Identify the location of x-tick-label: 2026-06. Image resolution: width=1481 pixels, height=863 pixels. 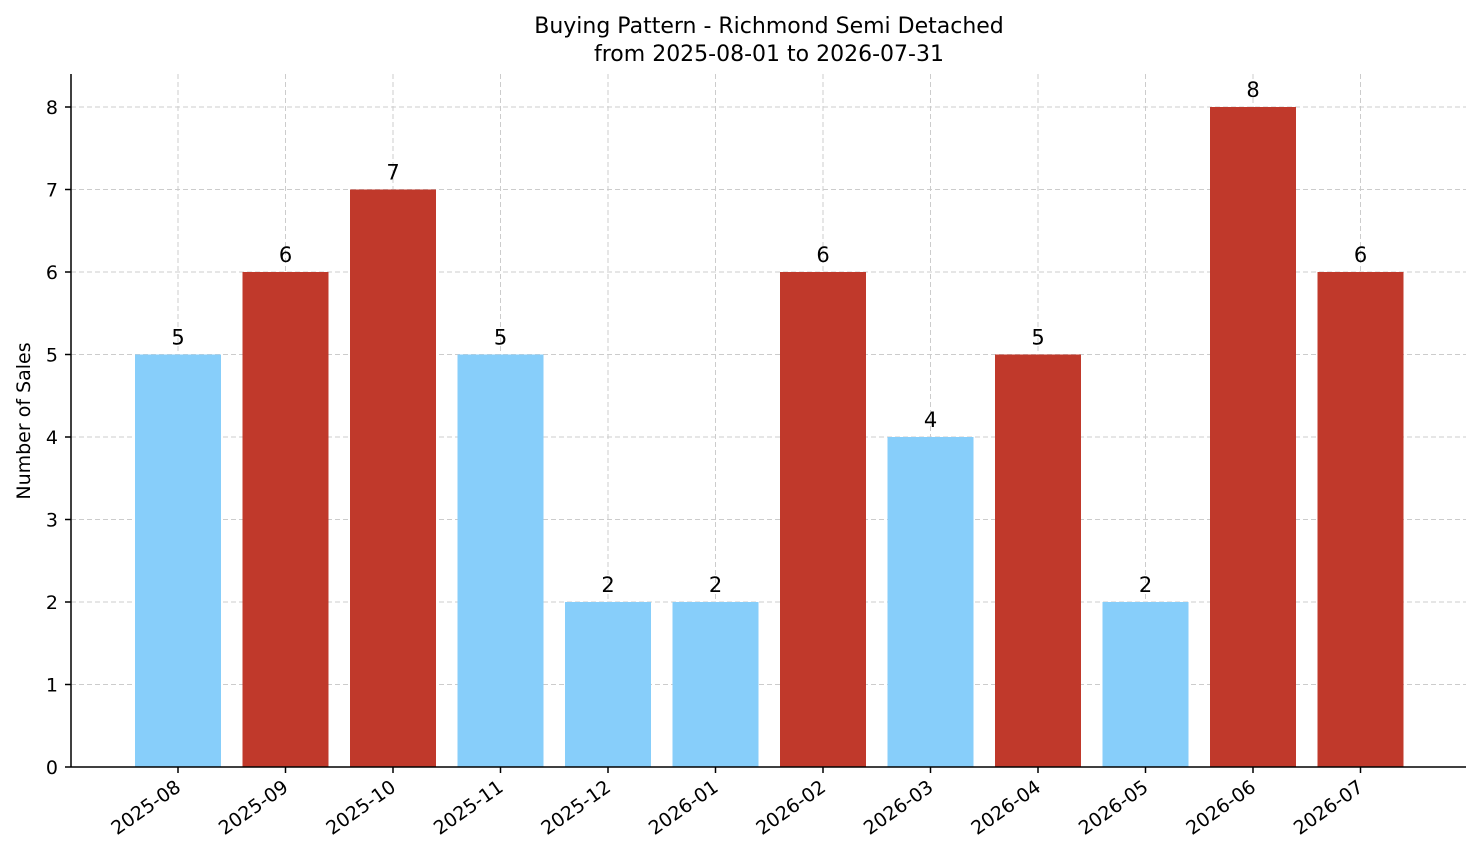
(1221, 808).